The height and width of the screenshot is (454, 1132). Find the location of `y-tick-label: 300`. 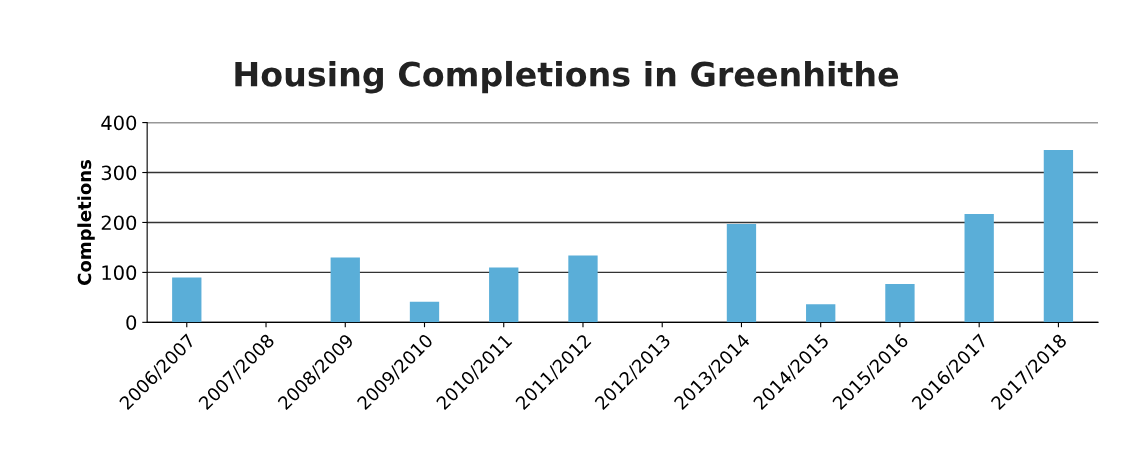

y-tick-label: 300 is located at coordinates (119, 173).